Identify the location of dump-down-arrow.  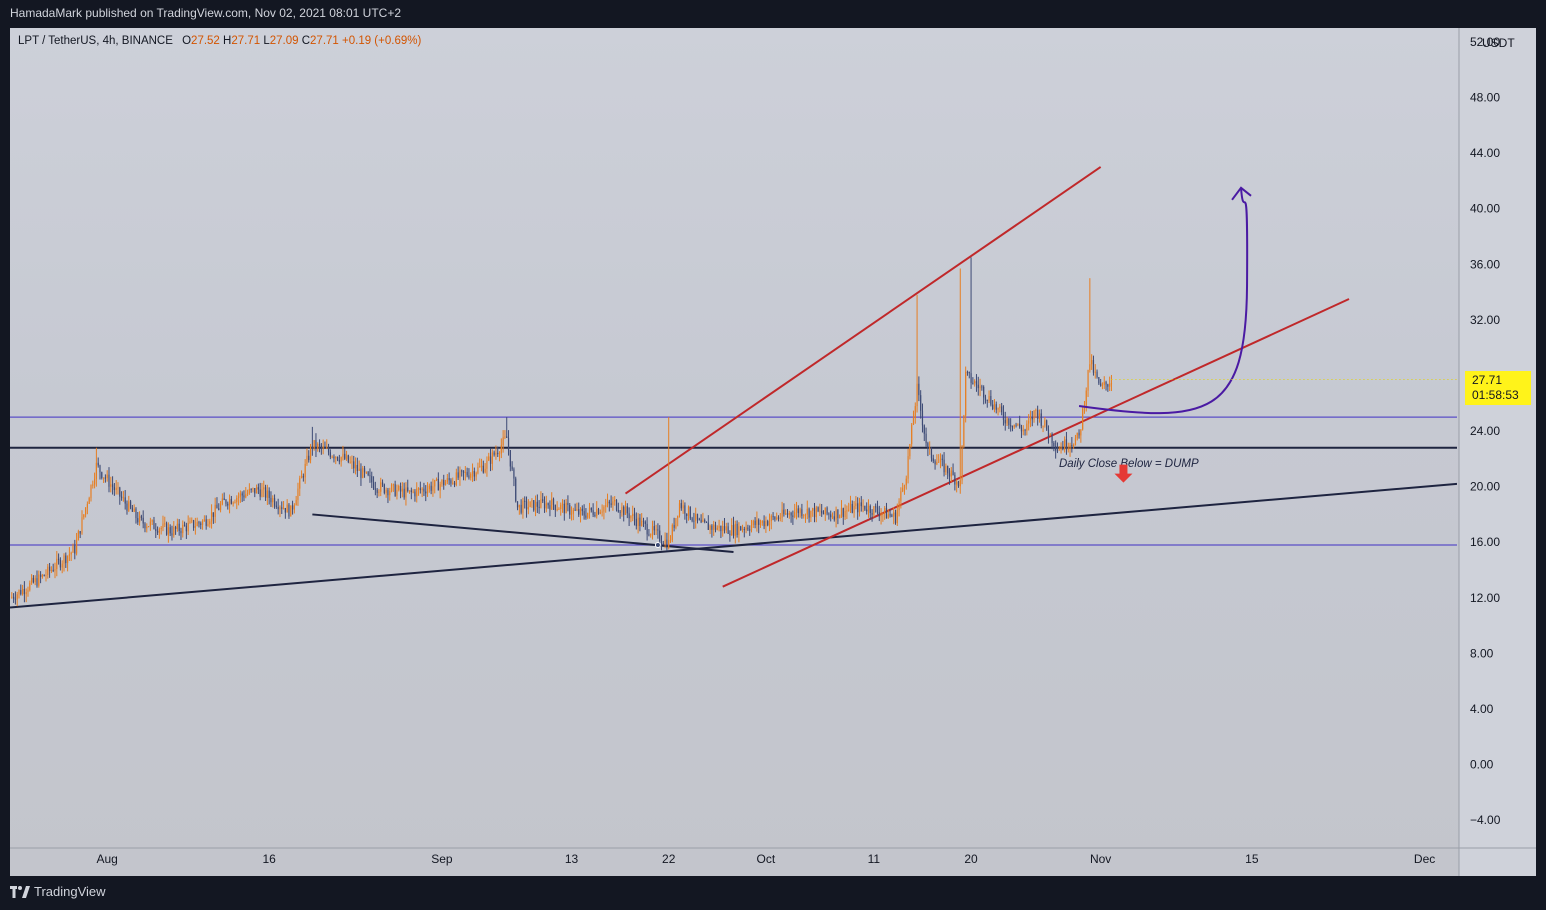
(1123, 473).